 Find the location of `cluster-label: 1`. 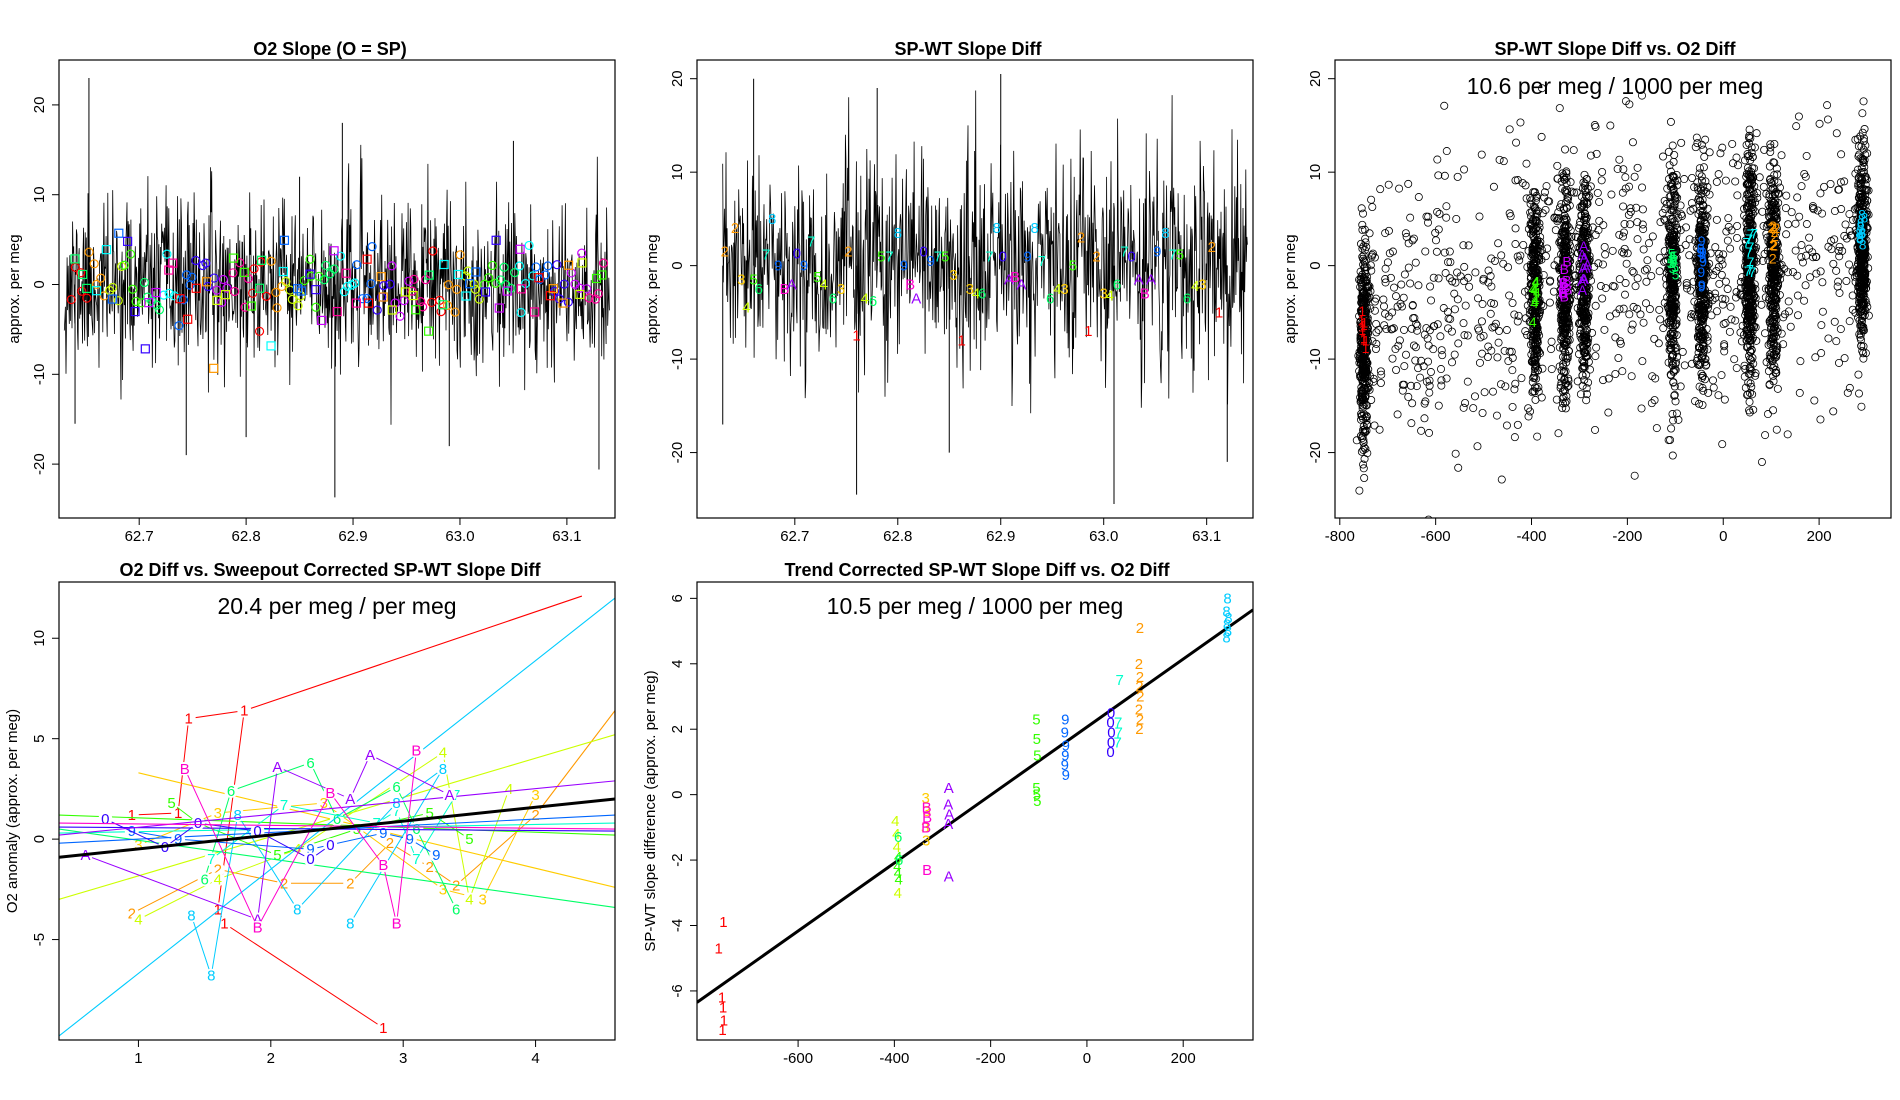

cluster-label: 1 is located at coordinates (1364, 322).